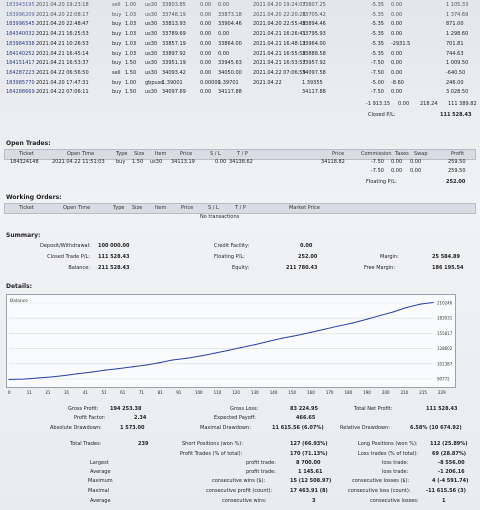 This screenshot has width=480, height=510. What do you see at coordinates (174, 24) in the screenshot?
I see `history-cell-price: 33813.93` at bounding box center [174, 24].